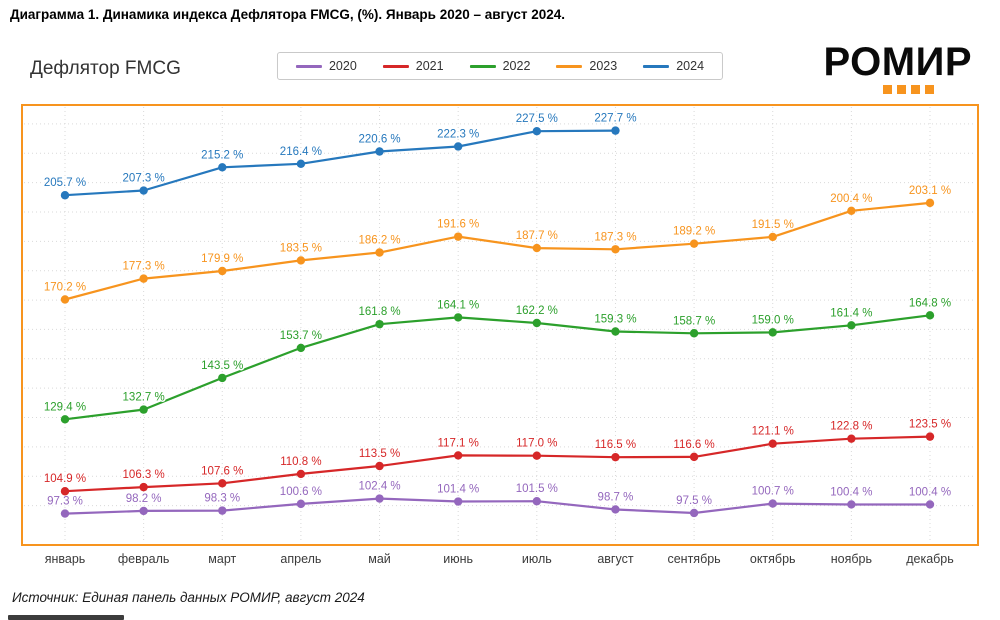 This screenshot has height=620, width=1000. I want to click on data-label: 186.2 %, so click(379, 240).